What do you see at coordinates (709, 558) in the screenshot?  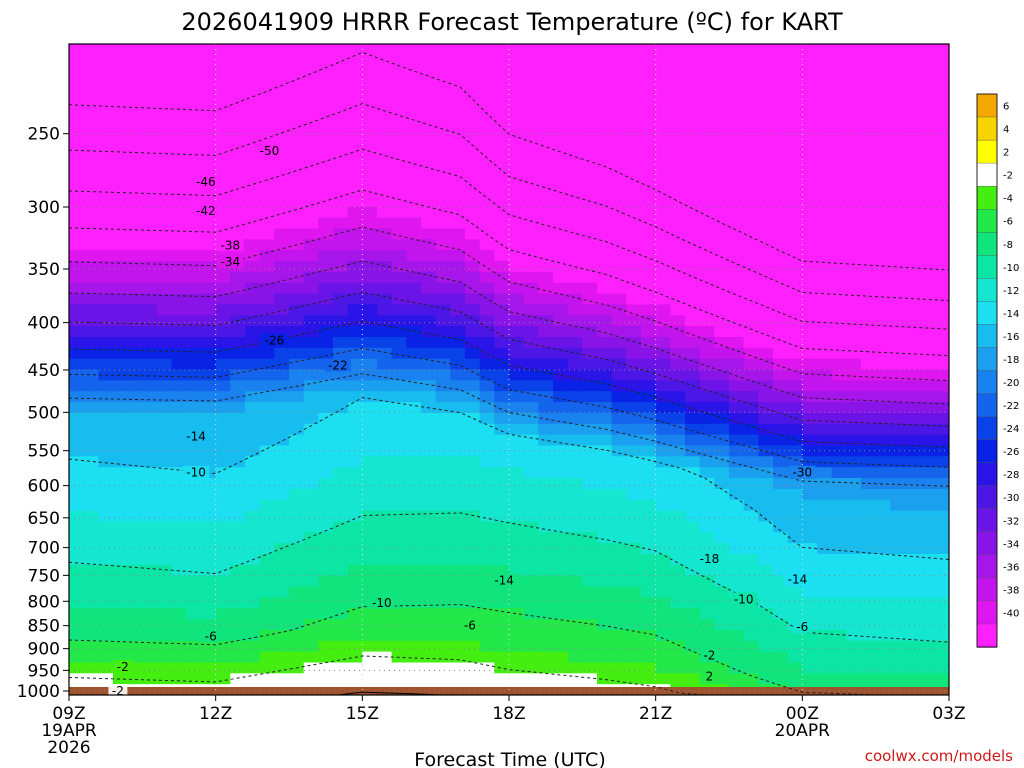 I see `contour-label-bg` at bounding box center [709, 558].